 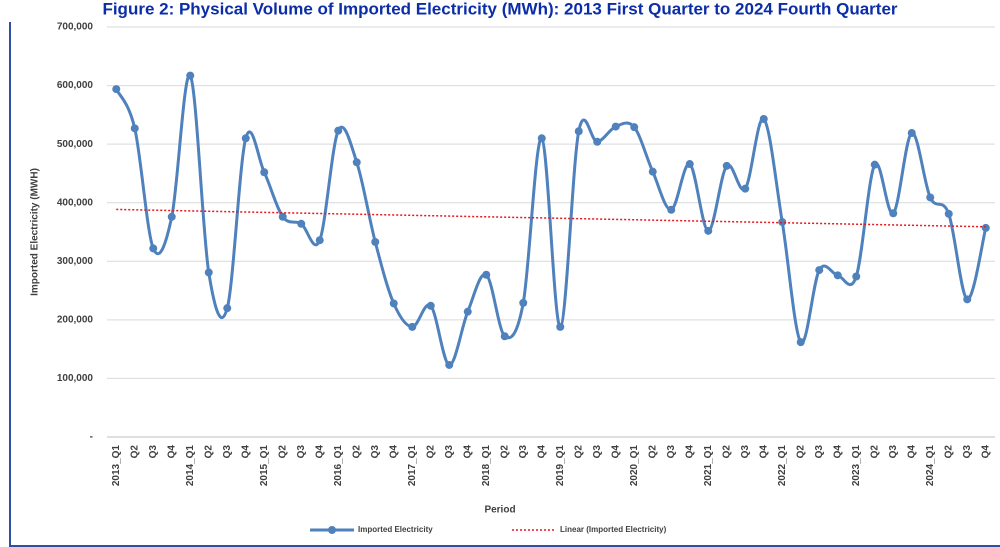 What do you see at coordinates (264, 466) in the screenshot?
I see `x-tick-label: 2015_Q1` at bounding box center [264, 466].